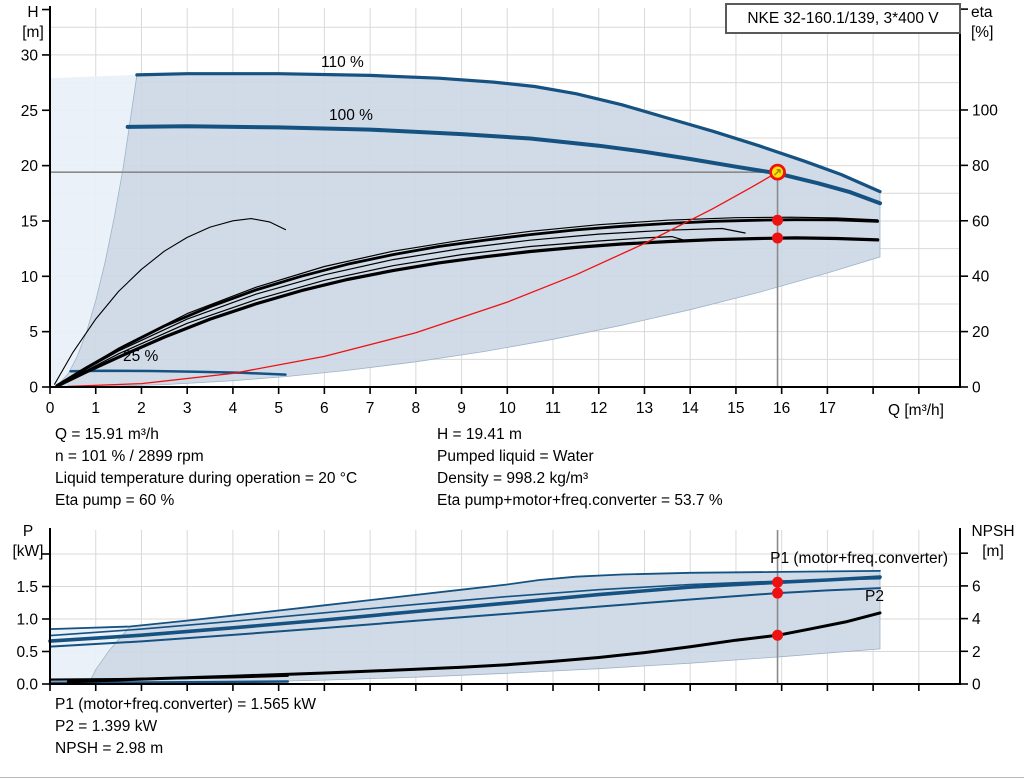 This screenshot has width=1024, height=781. What do you see at coordinates (278, 408) in the screenshot?
I see `x-tick-label: 5` at bounding box center [278, 408].